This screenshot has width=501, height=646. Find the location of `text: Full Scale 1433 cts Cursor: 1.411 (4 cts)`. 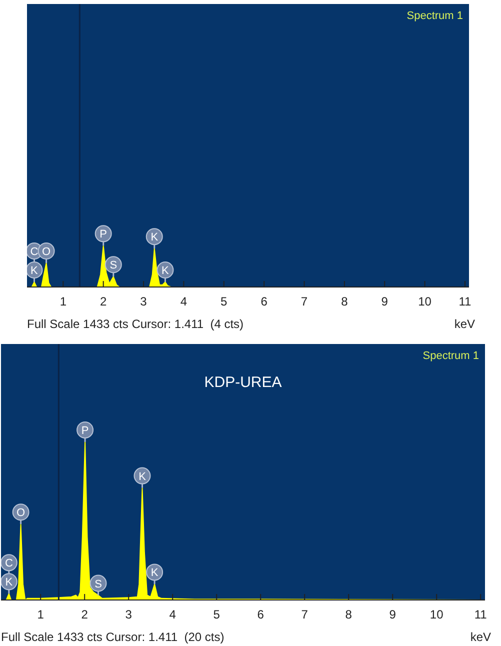

text: Full Scale 1433 cts Cursor: 1.411 (4 cts) is located at coordinates (135, 324).